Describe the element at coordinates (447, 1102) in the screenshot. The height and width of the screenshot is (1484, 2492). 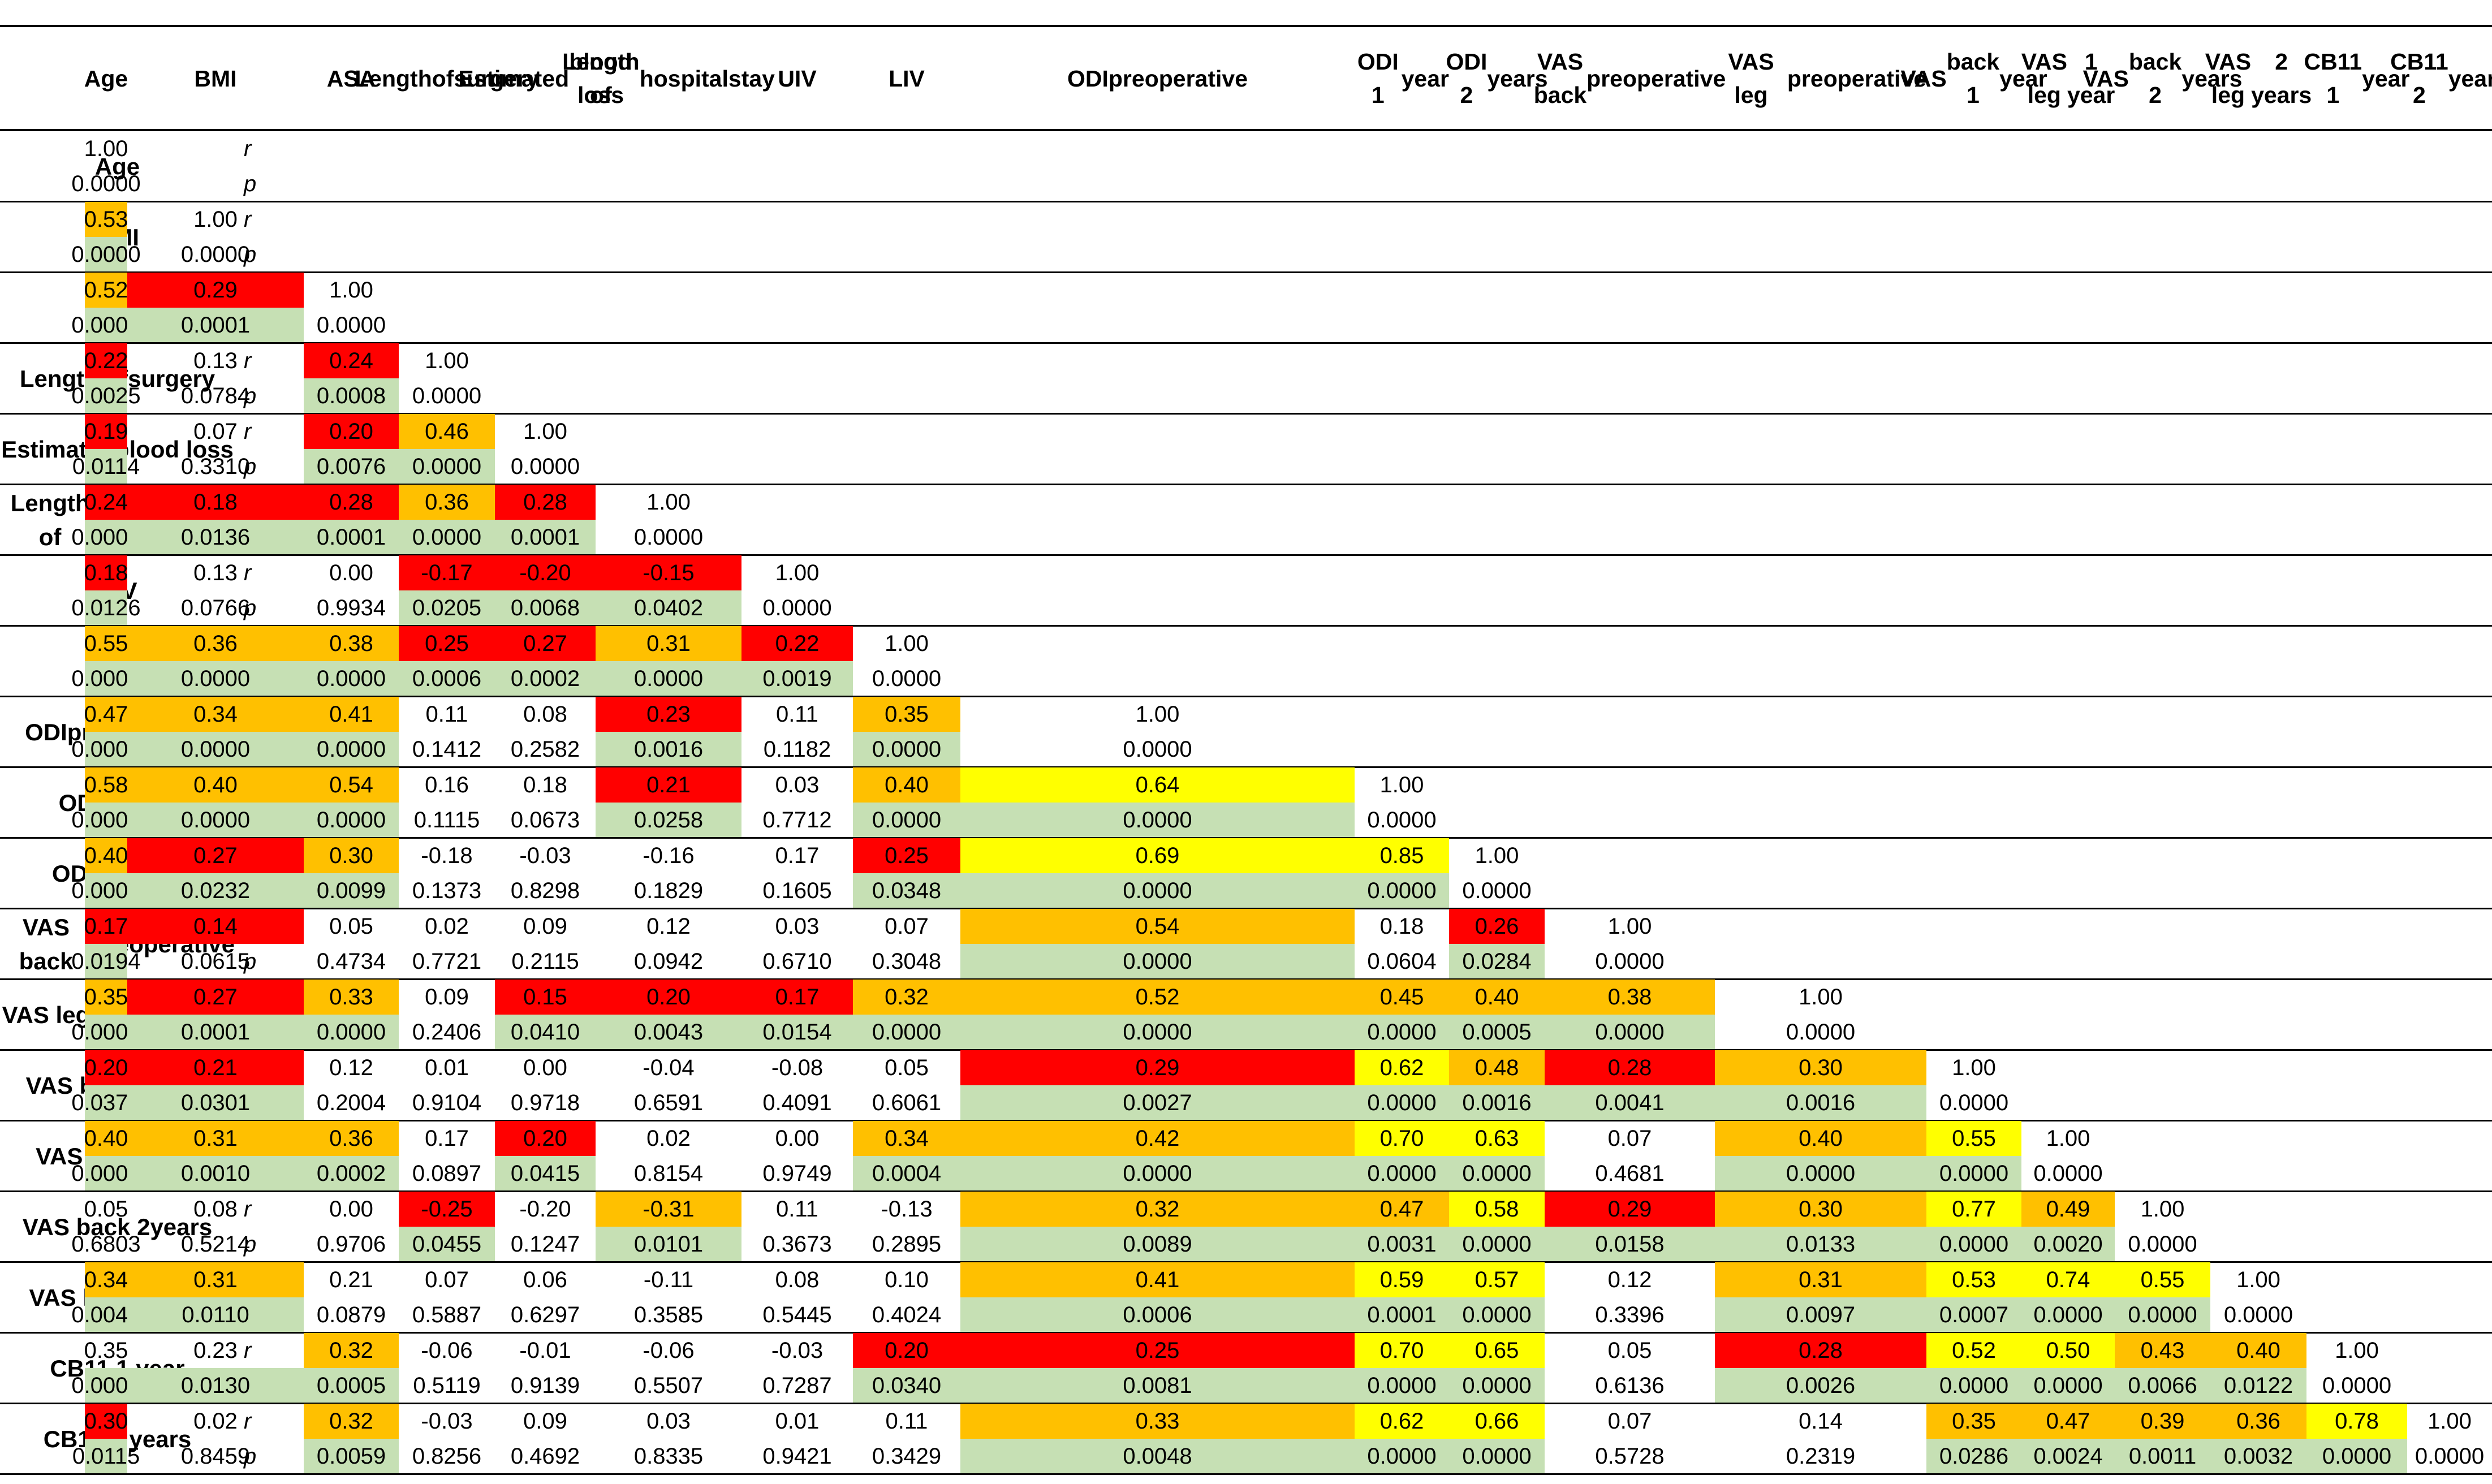
I see `p-value-cell: 0.9104` at that location.